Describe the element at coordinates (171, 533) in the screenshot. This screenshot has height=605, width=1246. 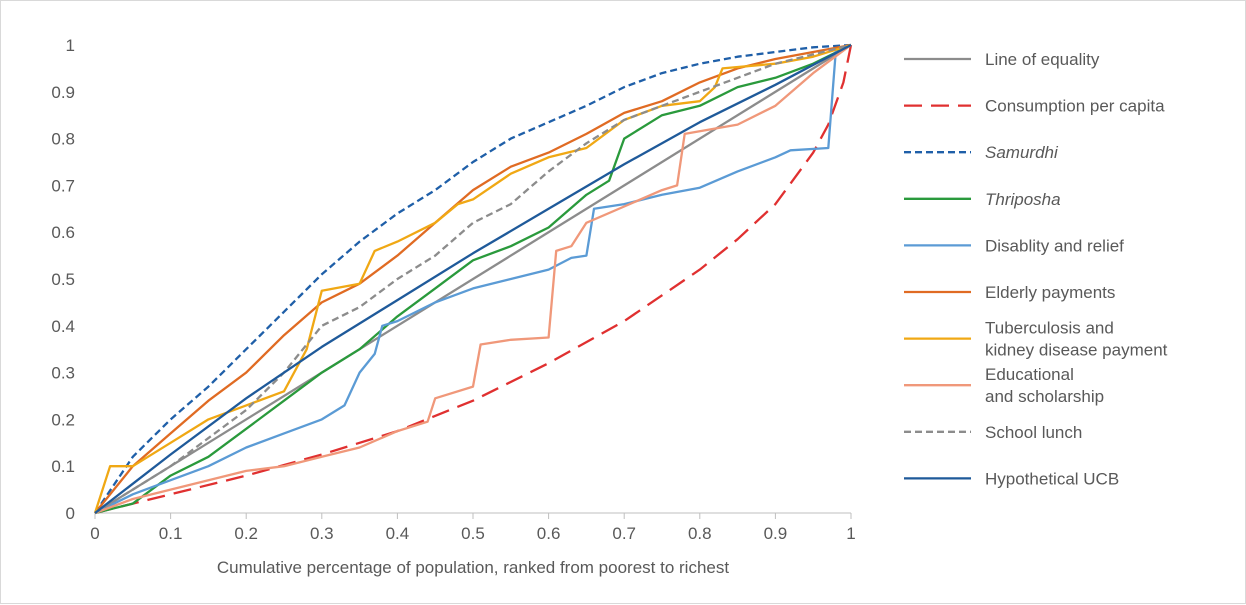
I see `x-tick-label: 0.1` at that location.